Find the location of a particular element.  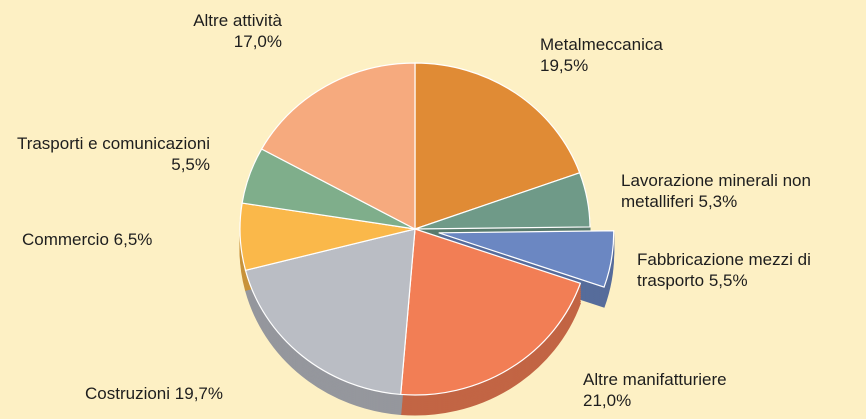

slice-label: Fabbricazione mezzi di trasporto 5,5% is located at coordinates (751, 270).